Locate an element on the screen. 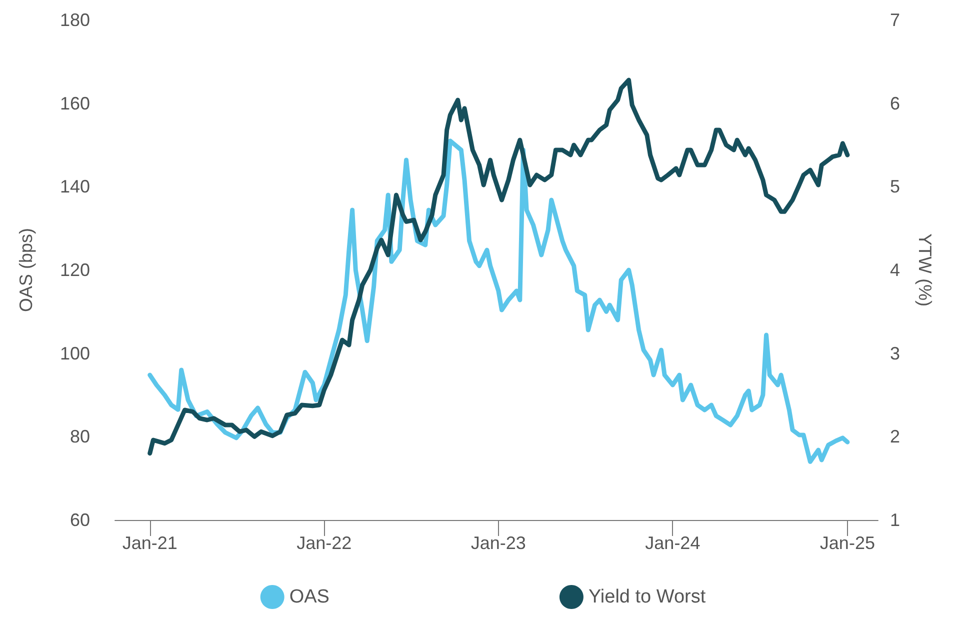 The image size is (966, 622). x-tick-label: Jan-25 is located at coordinates (847, 543).